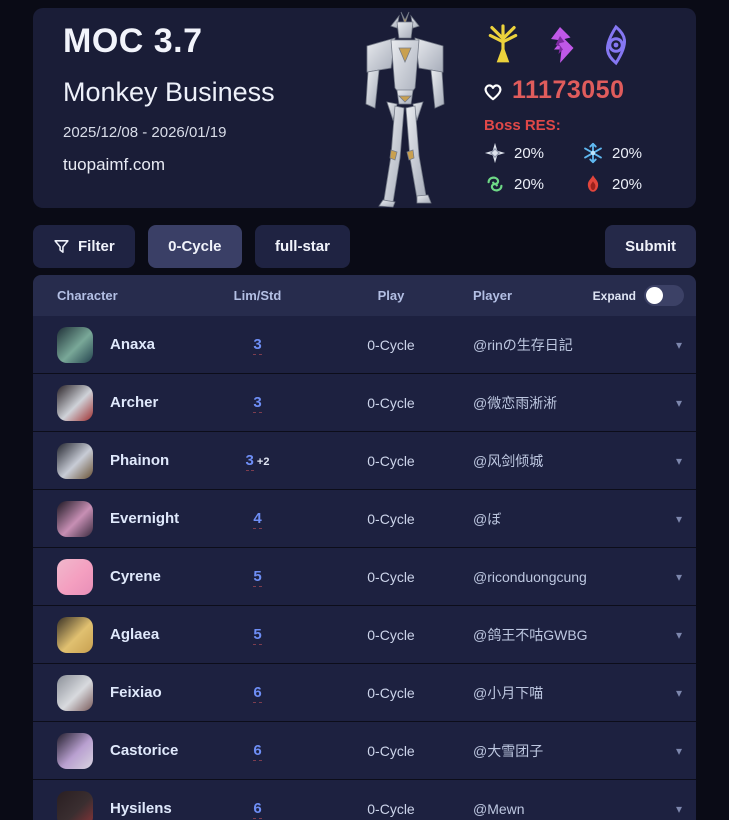  Describe the element at coordinates (391, 295) in the screenshot. I see `col-header-play: Play` at that location.